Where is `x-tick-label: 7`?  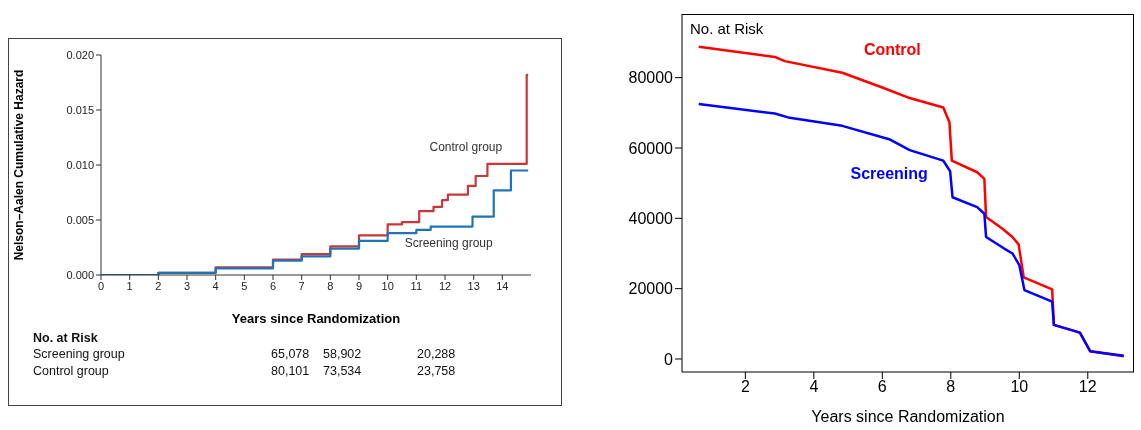
x-tick-label: 7 is located at coordinates (301, 285).